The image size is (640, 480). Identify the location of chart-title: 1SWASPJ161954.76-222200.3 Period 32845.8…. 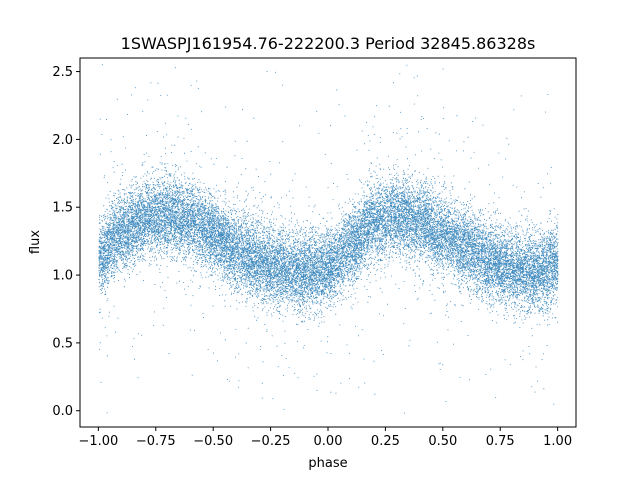
(328, 43).